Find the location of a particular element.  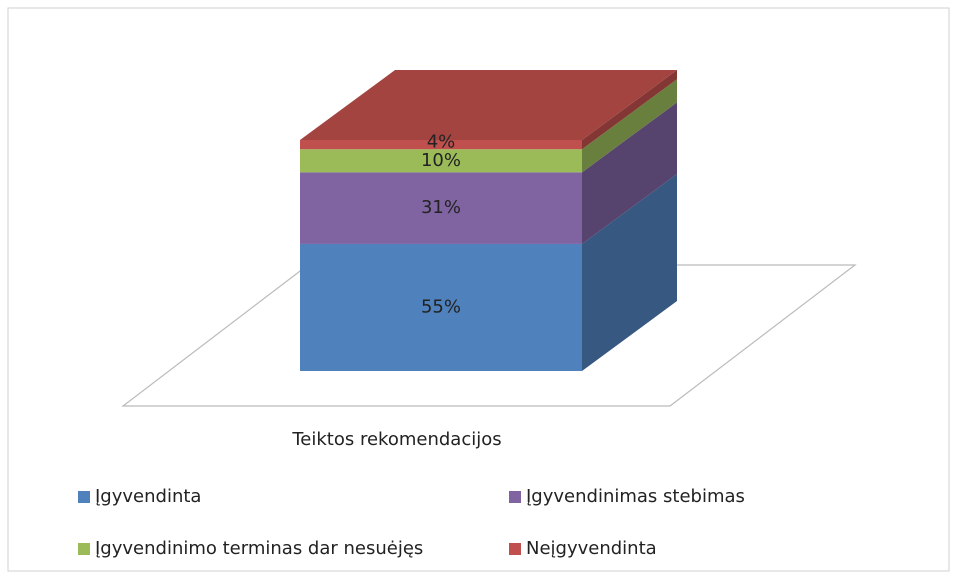

data-label: 4% is located at coordinates (441, 142).